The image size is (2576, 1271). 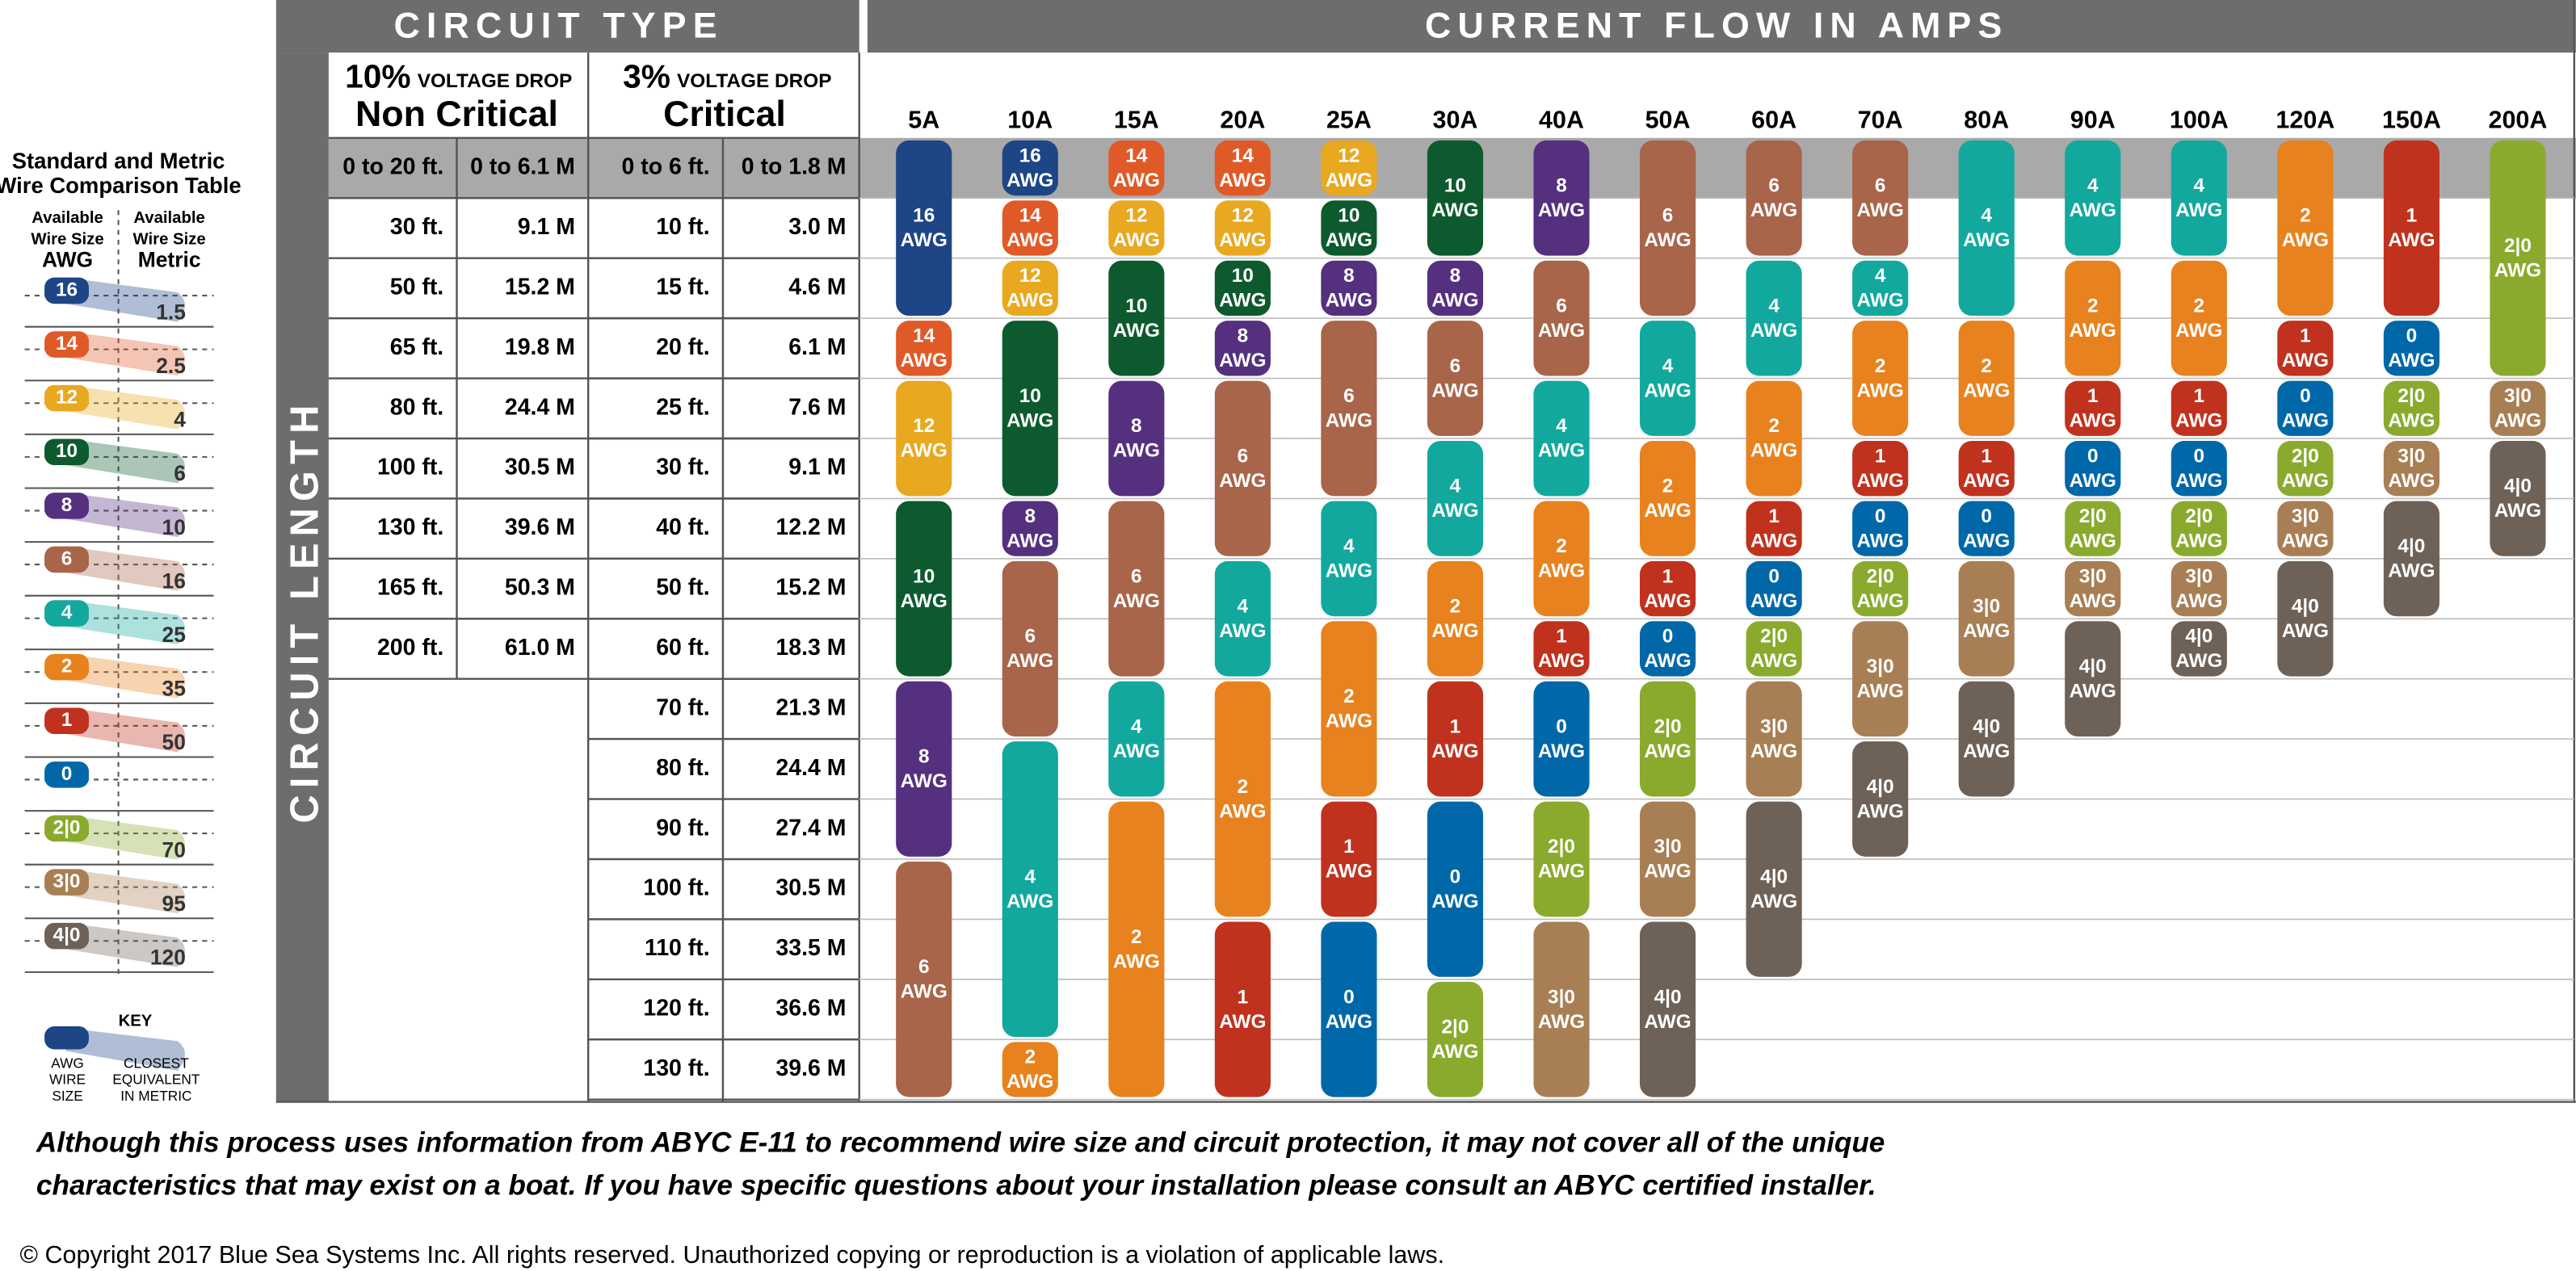 I want to click on legend-awg: 4|0, so click(x=67, y=935).